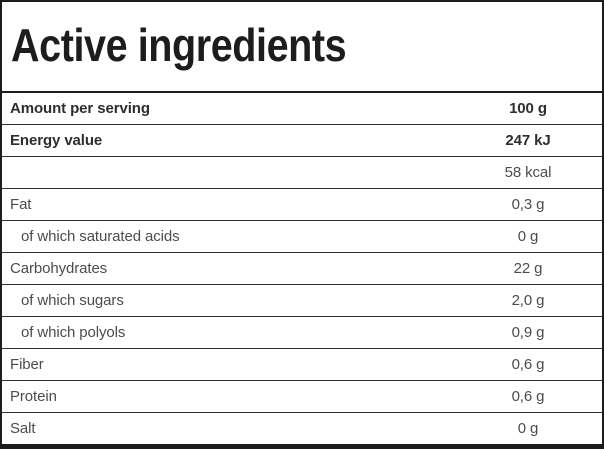  What do you see at coordinates (21, 204) in the screenshot?
I see `row-label: Fat` at bounding box center [21, 204].